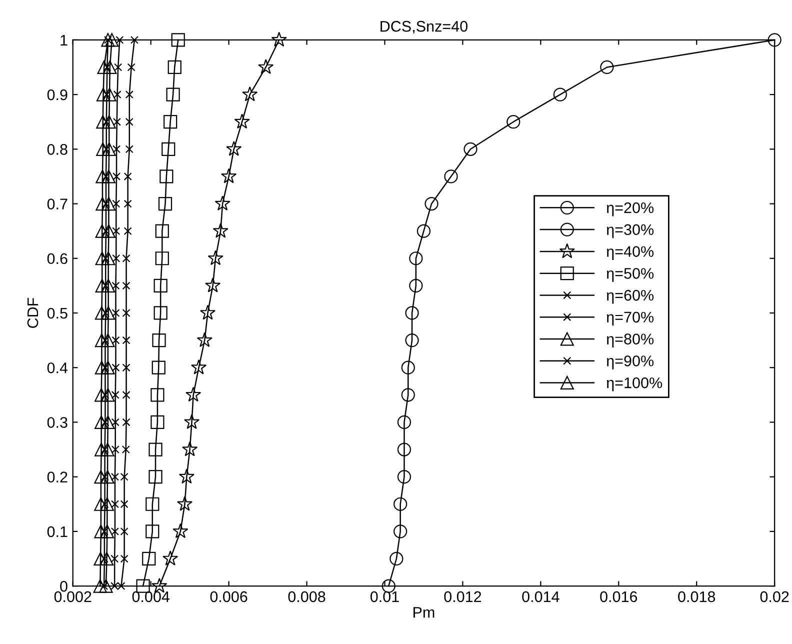  What do you see at coordinates (463, 596) in the screenshot?
I see `x-tick-label: 0.012` at bounding box center [463, 596].